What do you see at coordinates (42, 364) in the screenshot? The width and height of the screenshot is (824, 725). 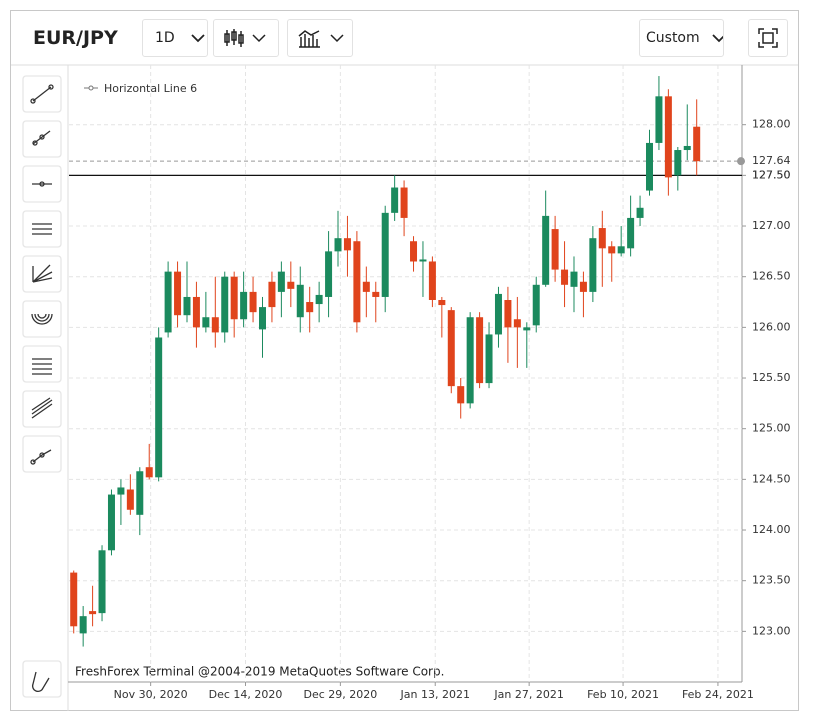 I see `levels-tool` at bounding box center [42, 364].